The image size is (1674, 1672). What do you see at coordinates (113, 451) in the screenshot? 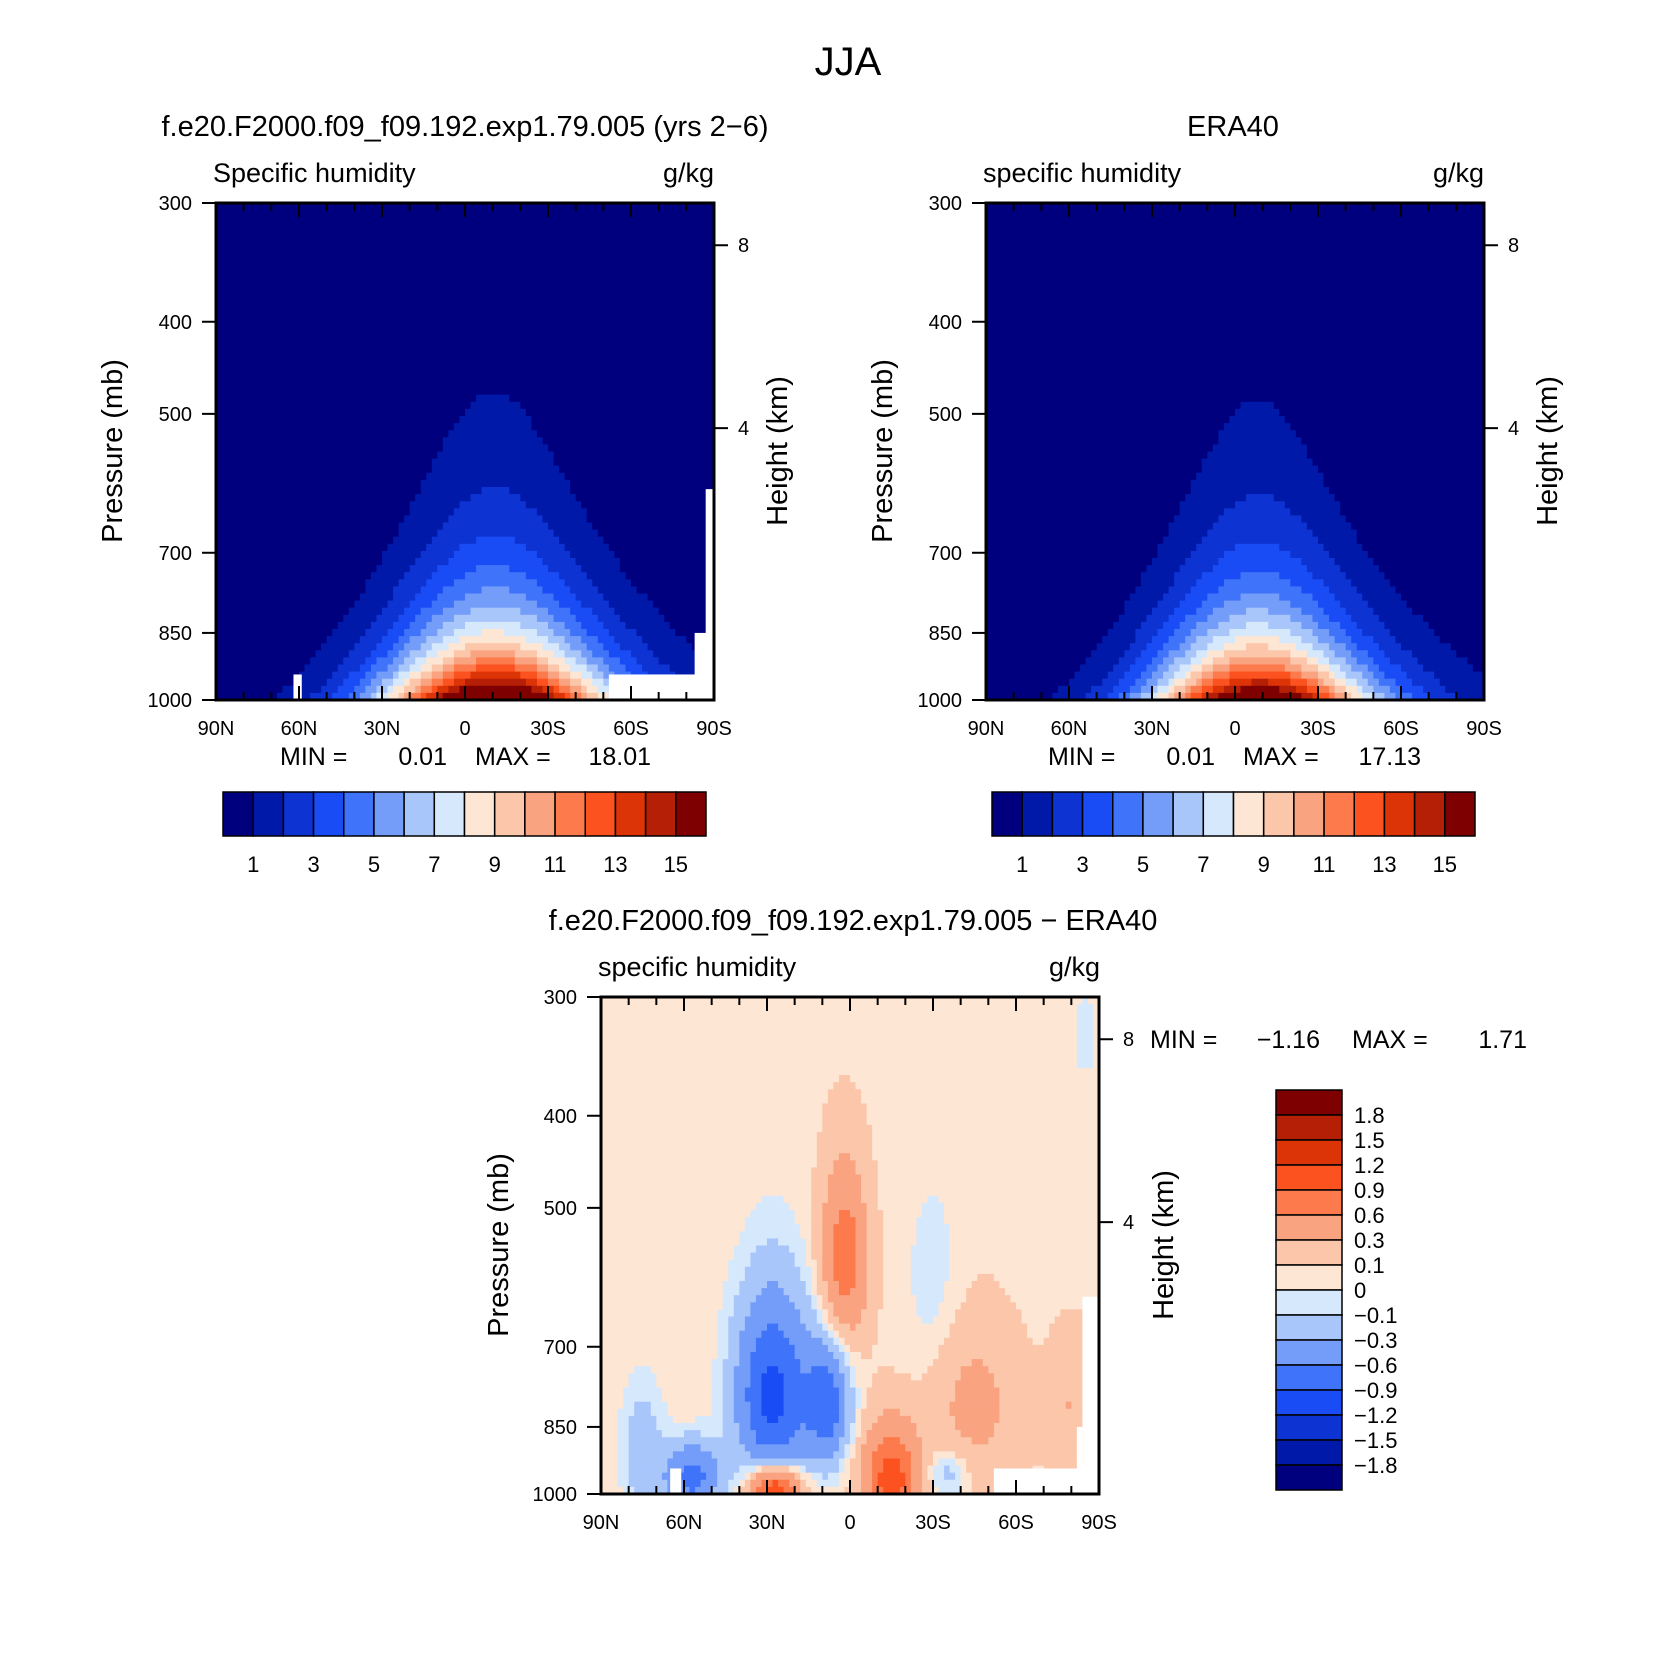
I see `y-axis-label: Pressure (mb)` at bounding box center [113, 451].